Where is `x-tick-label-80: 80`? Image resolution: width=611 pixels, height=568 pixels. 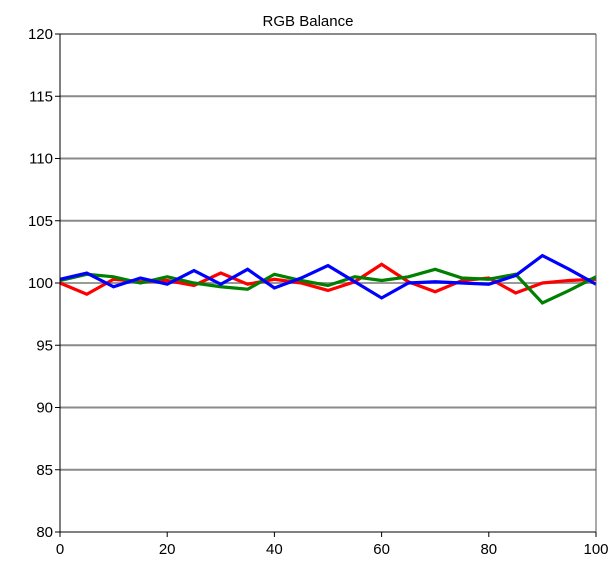
x-tick-label-80: 80 is located at coordinates (488, 549).